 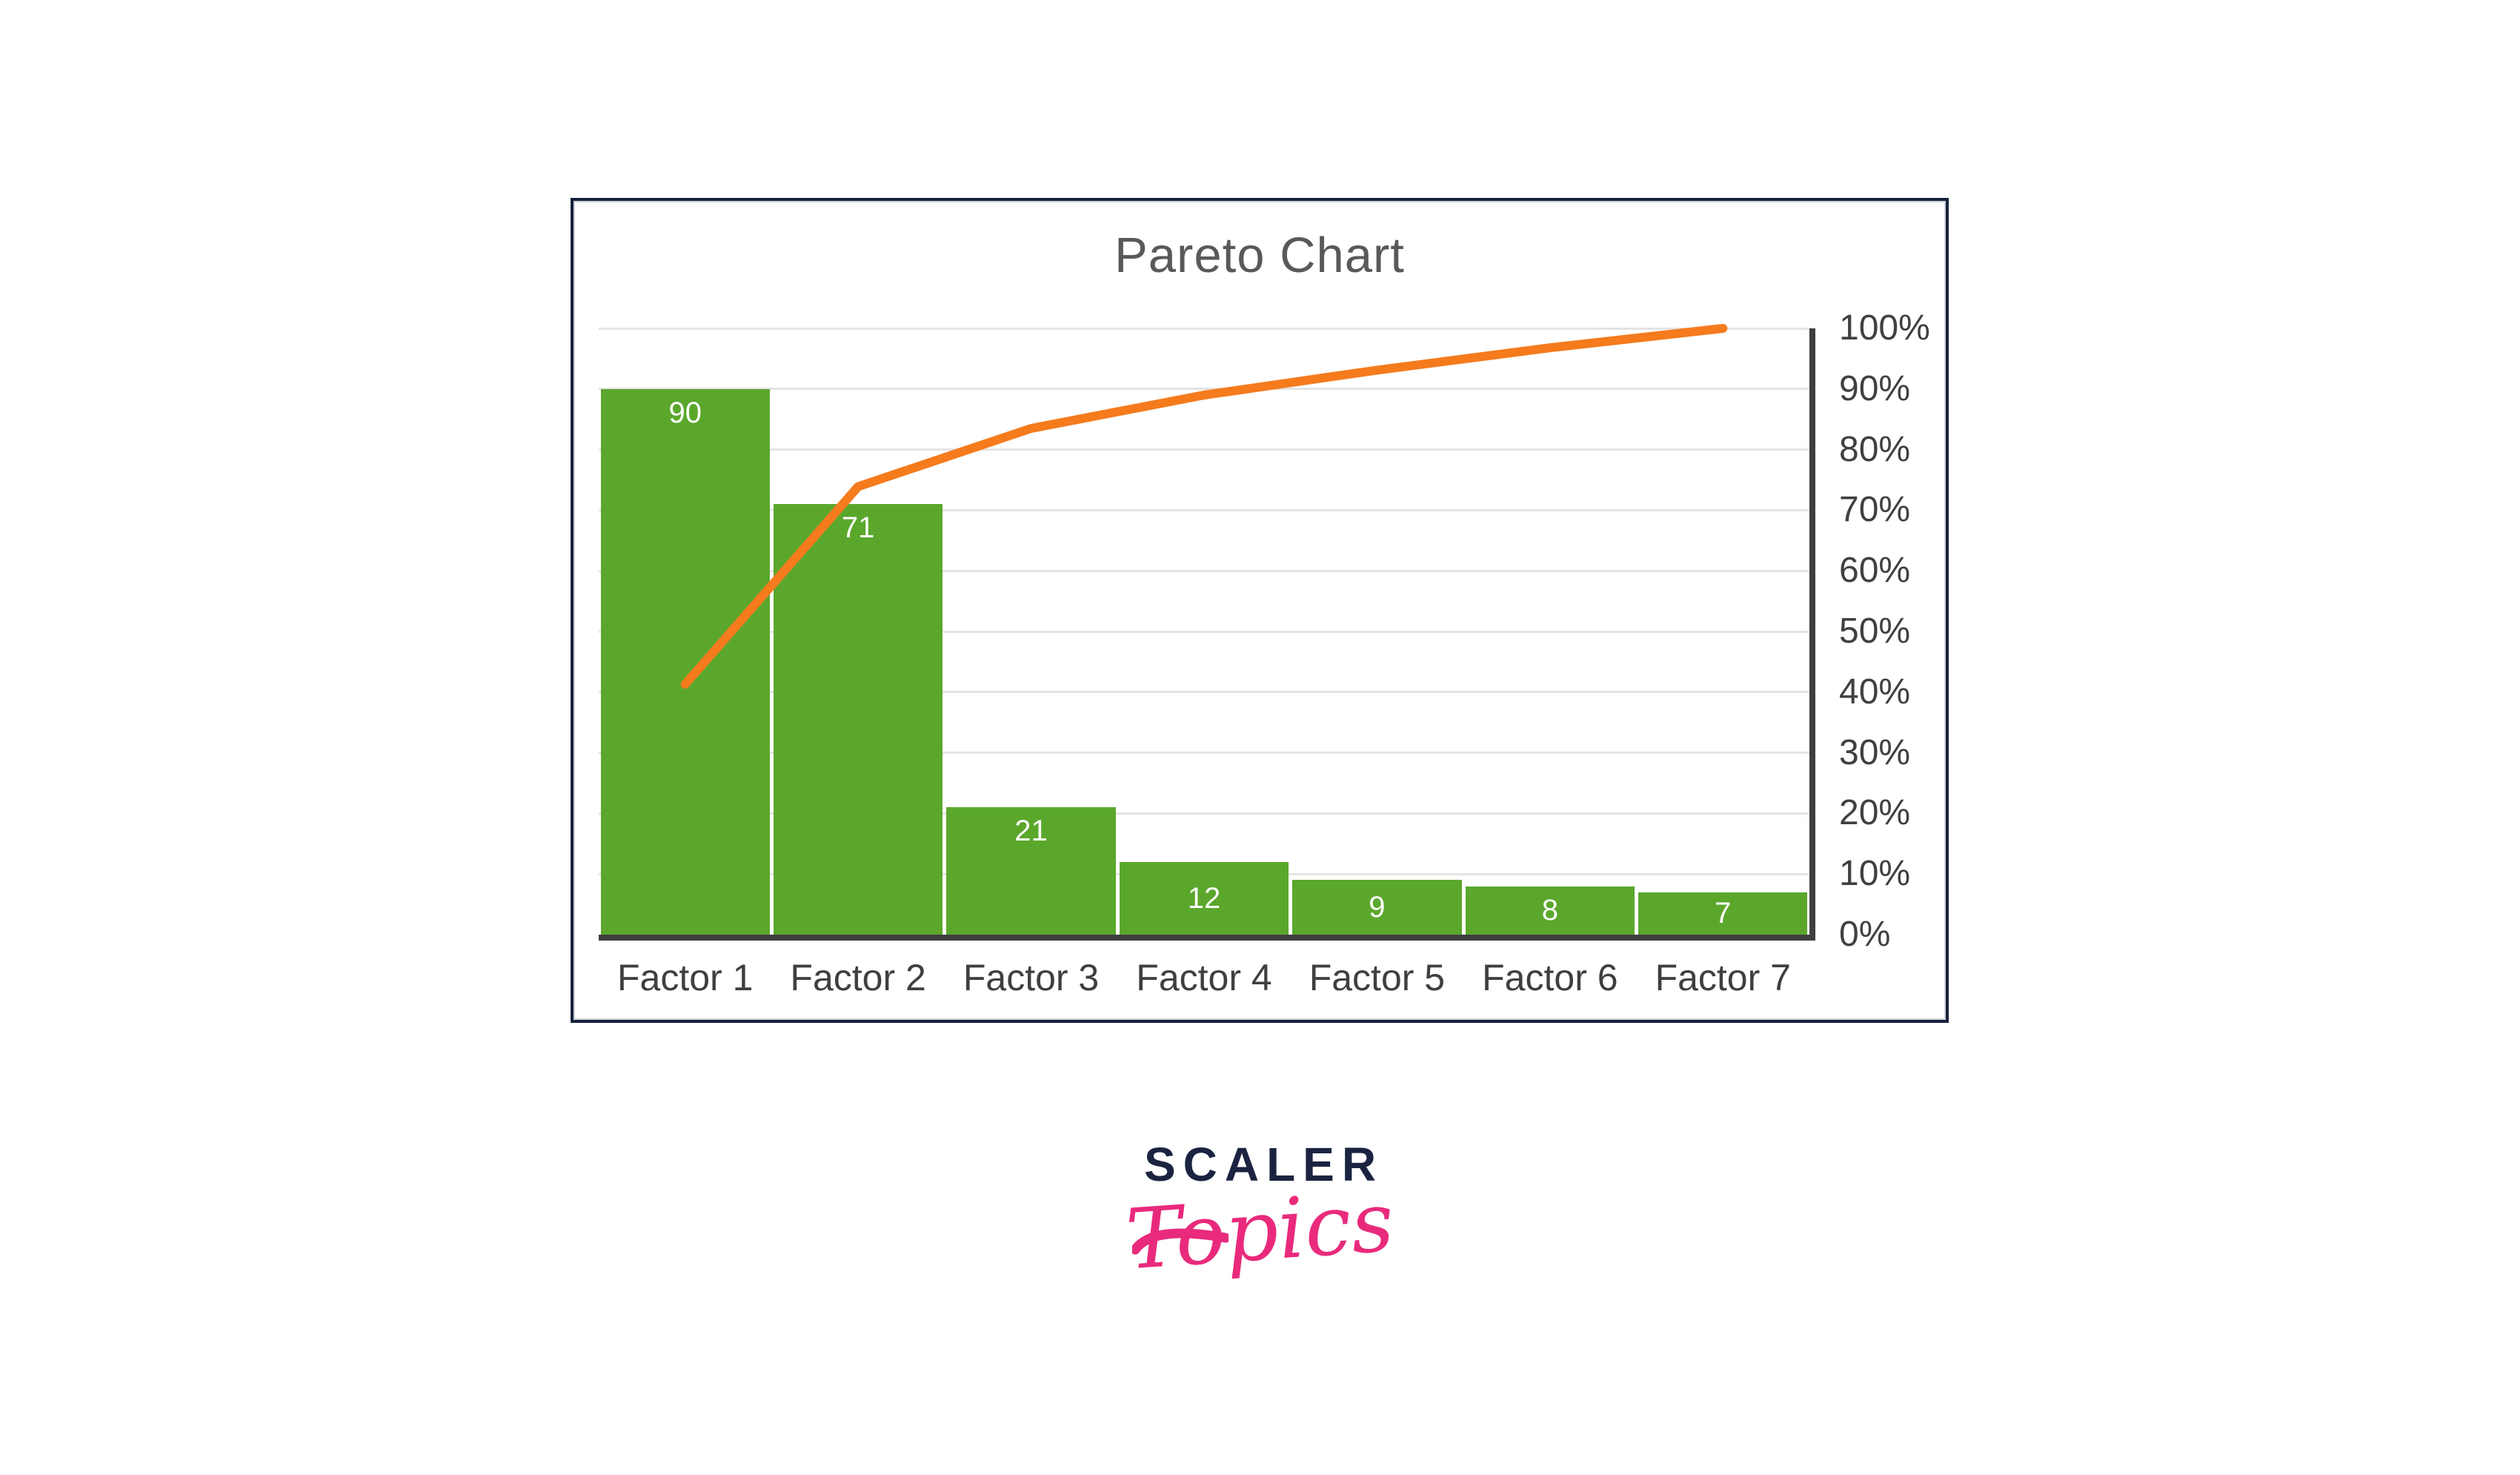 What do you see at coordinates (1264, 1164) in the screenshot?
I see `scaler-logo-brand-text: SCALER` at bounding box center [1264, 1164].